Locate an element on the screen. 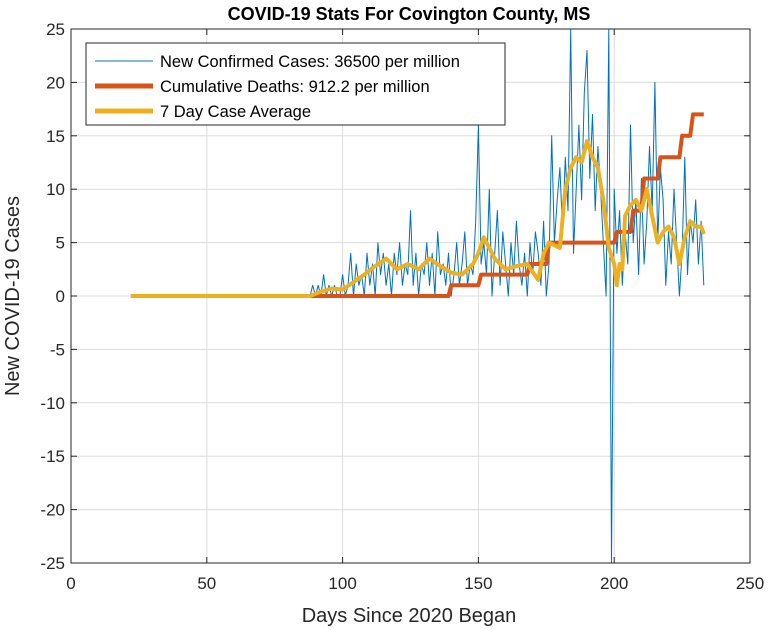 The image size is (768, 630). x-tick-label: 200 is located at coordinates (614, 583).